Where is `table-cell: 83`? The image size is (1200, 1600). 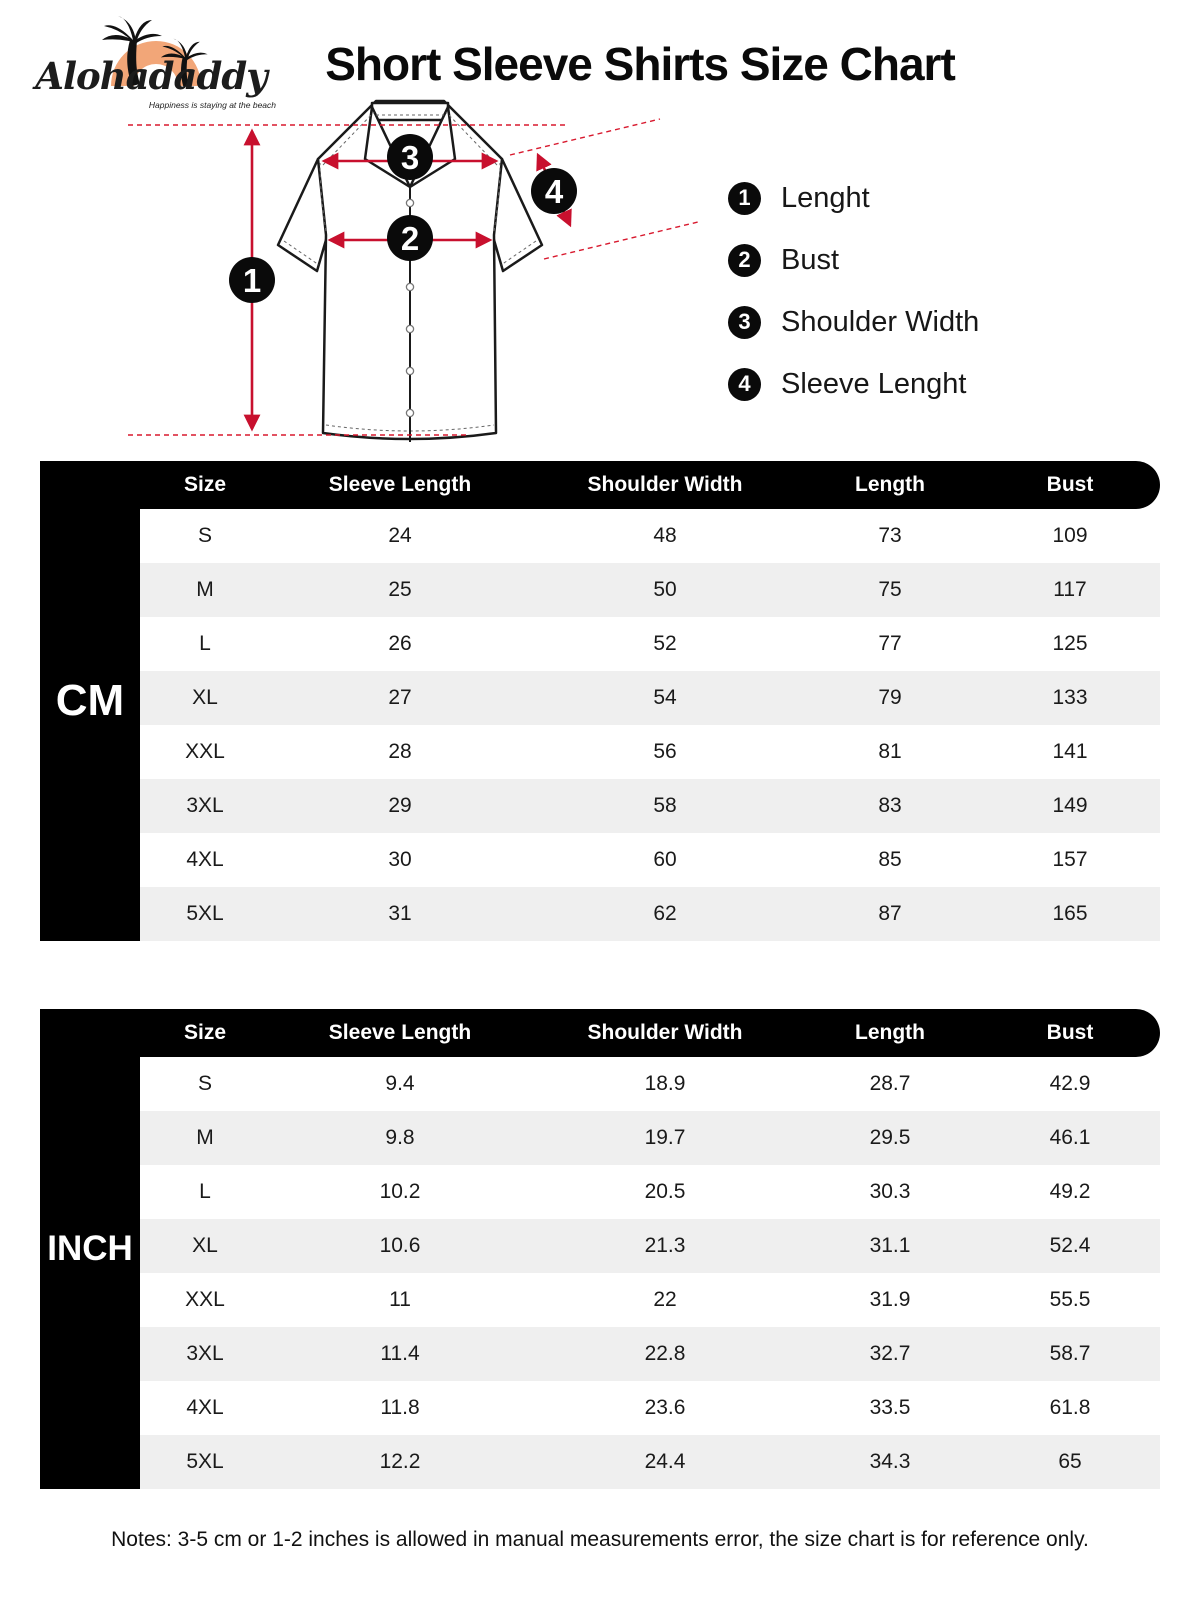 table-cell: 83 is located at coordinates (890, 805).